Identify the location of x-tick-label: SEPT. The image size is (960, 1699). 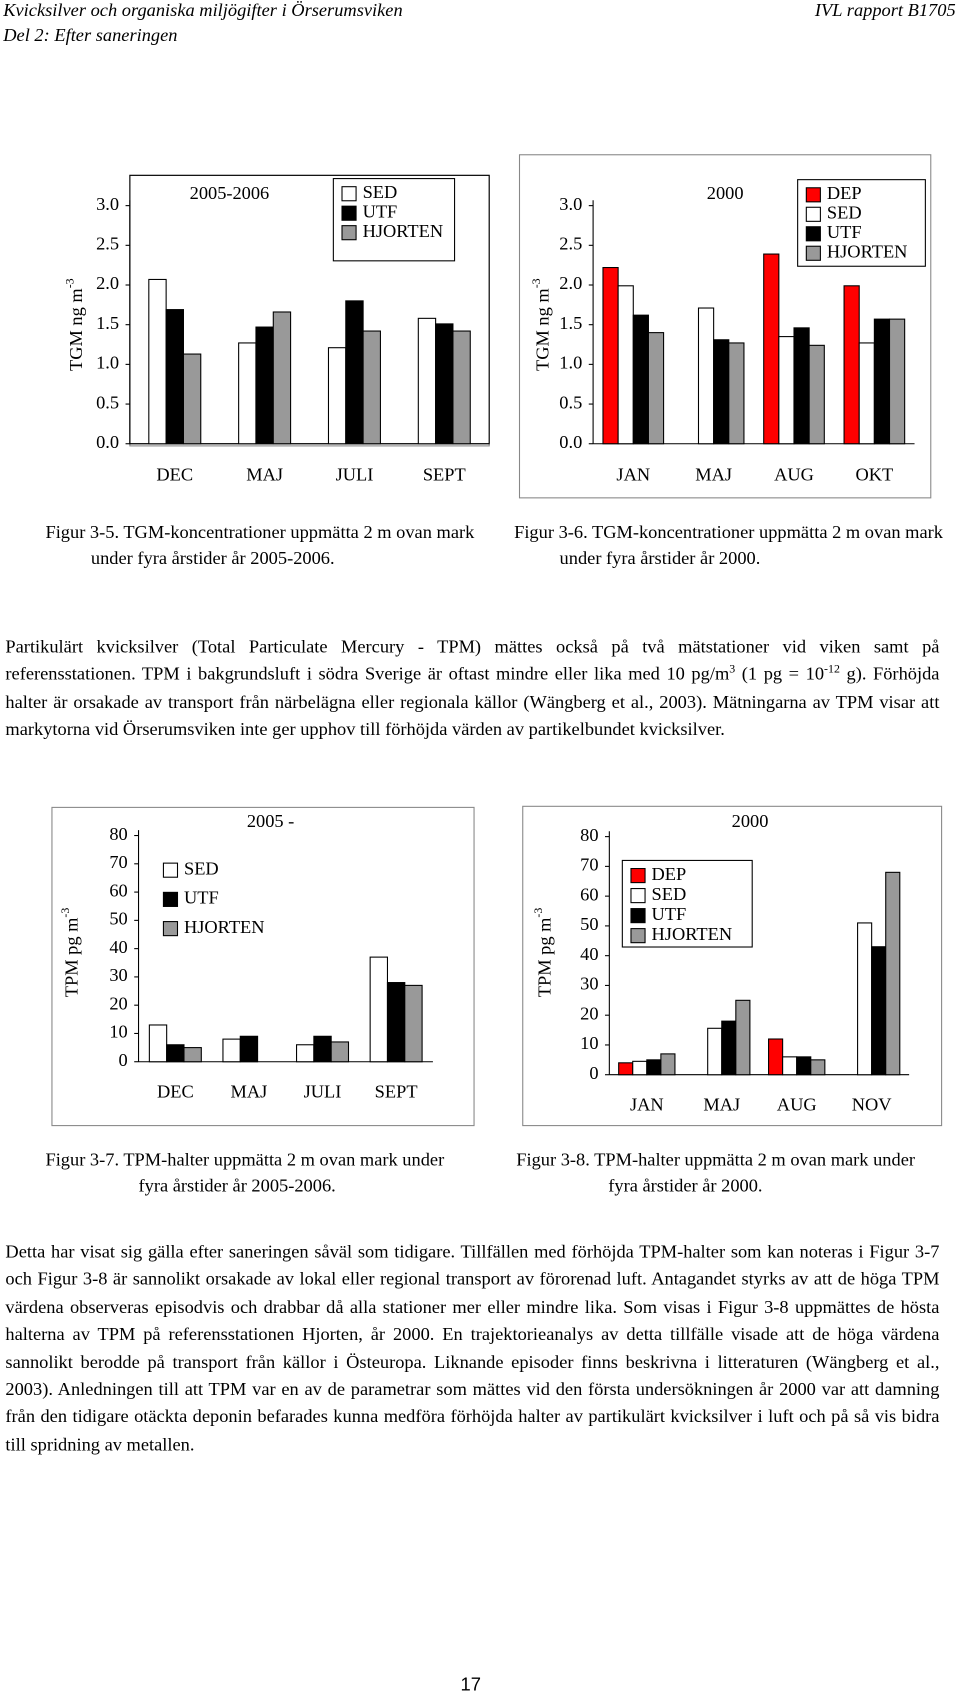
(444, 474).